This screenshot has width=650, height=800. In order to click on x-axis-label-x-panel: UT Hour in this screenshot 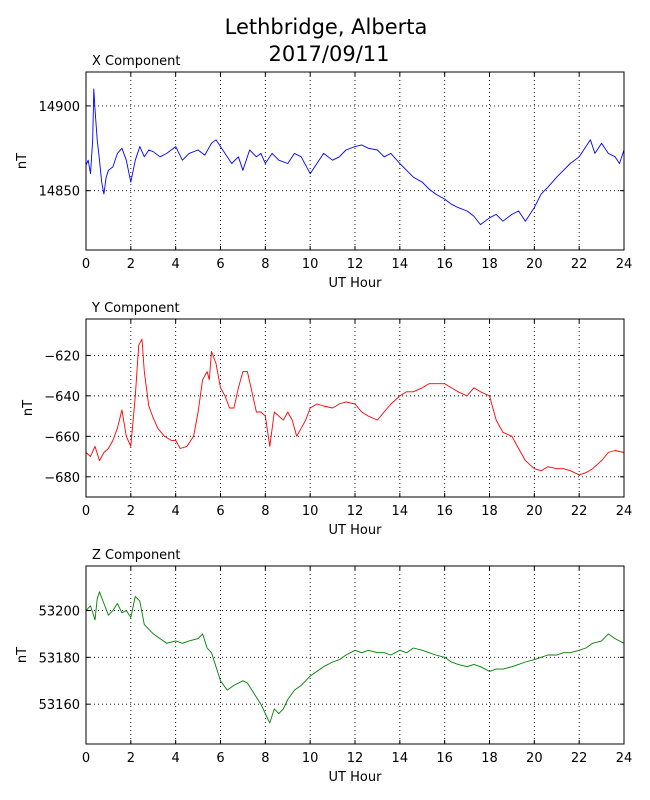, I will do `click(356, 283)`.